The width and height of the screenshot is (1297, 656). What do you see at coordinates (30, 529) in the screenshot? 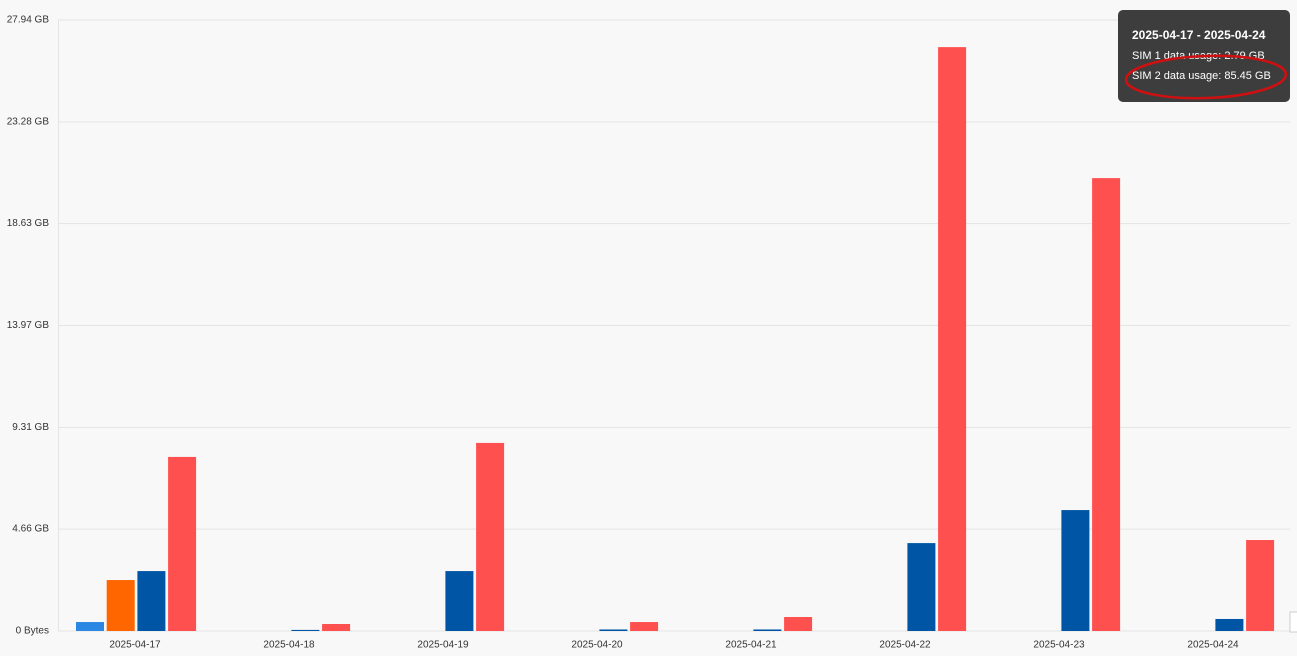
I see `y-tick-label: 4.66 GB` at bounding box center [30, 529].